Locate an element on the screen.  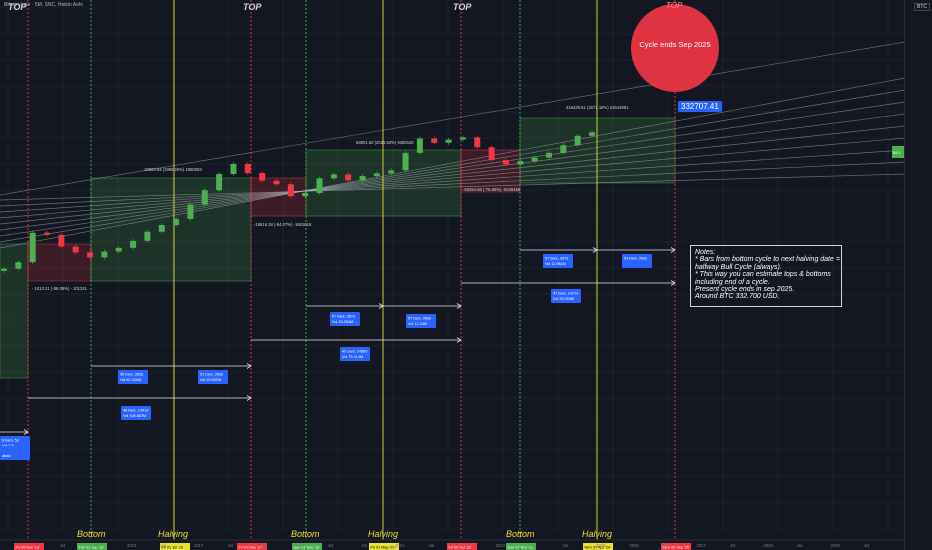
date-tag-label: Mon 09 Sep '25 is located at coordinates (676, 548).